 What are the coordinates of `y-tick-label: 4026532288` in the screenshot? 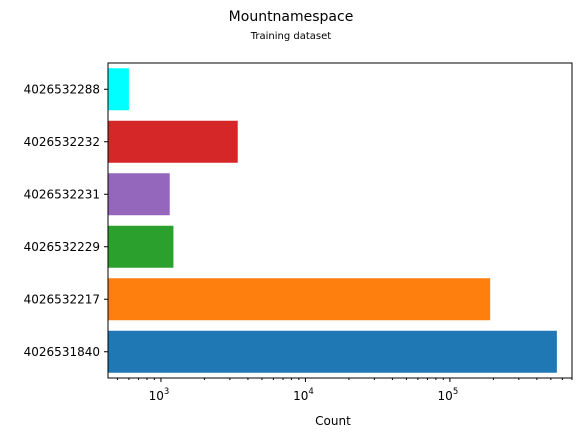 It's located at (62, 89).